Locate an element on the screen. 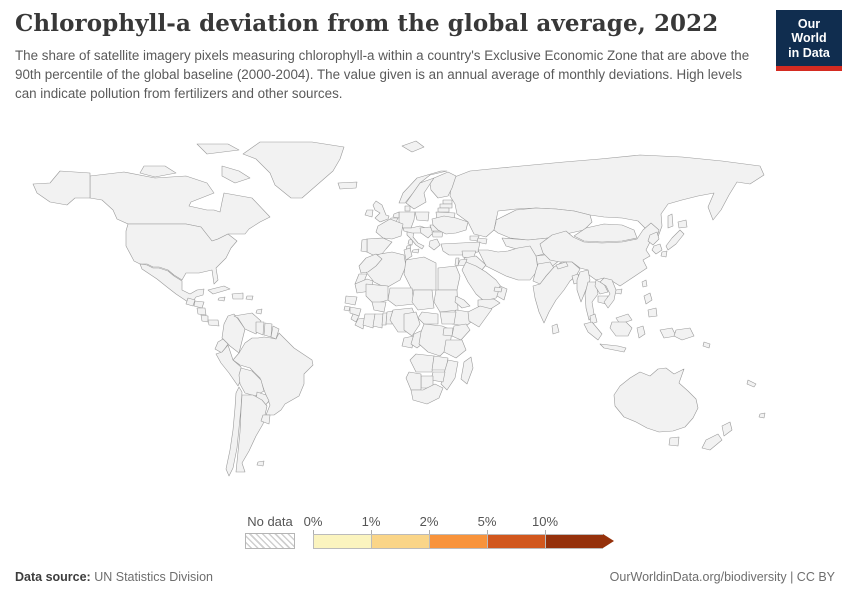 Image resolution: width=850 pixels, height=600 pixels. country-canada-baffin is located at coordinates (236, 174).